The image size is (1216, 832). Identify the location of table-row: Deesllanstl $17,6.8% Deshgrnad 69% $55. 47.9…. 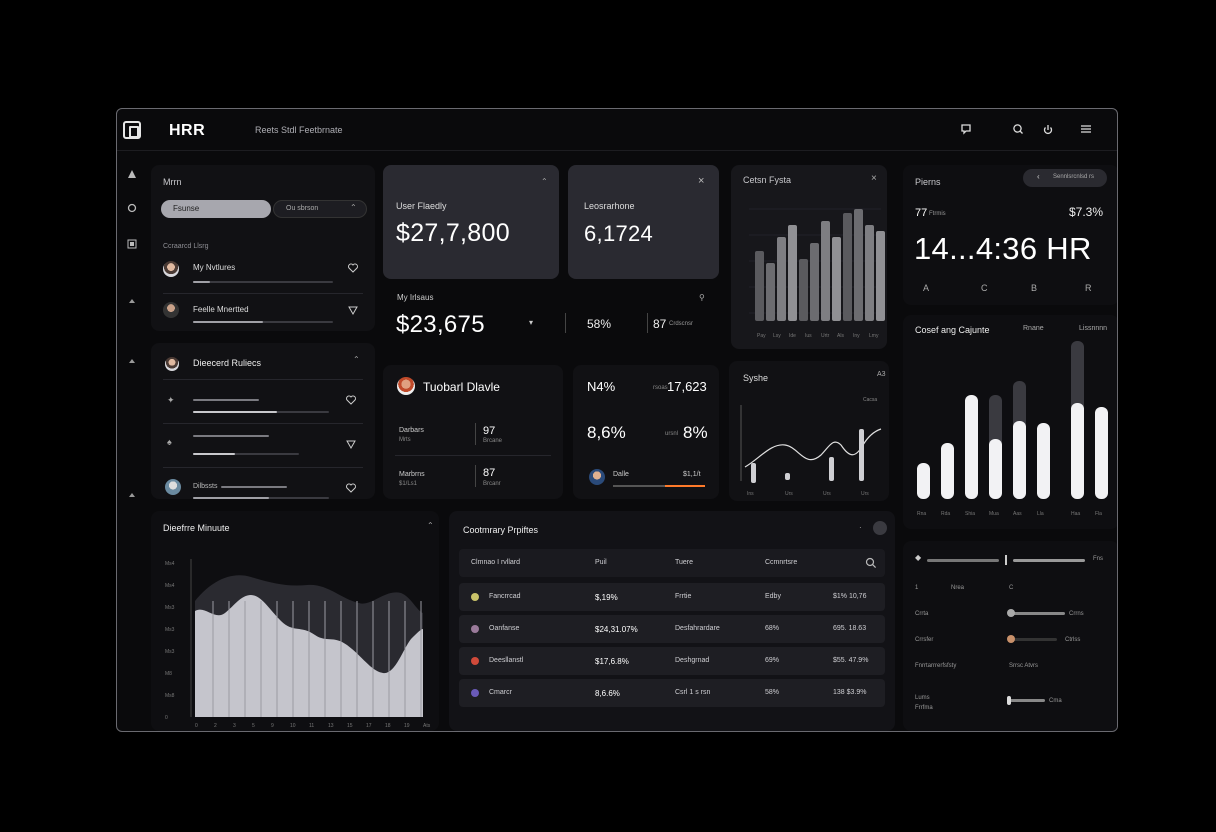
(672, 661).